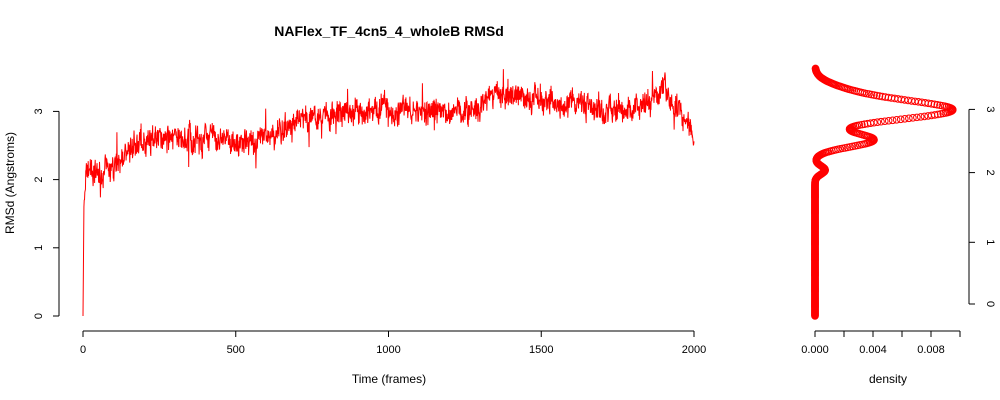 This screenshot has height=400, width=1000. What do you see at coordinates (888, 379) in the screenshot?
I see `density-x-axis-label: density` at bounding box center [888, 379].